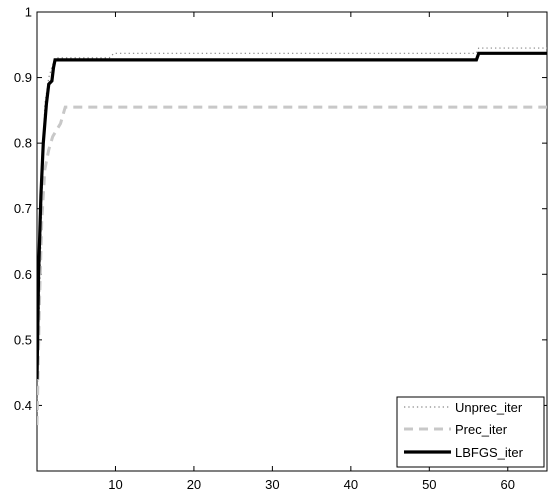 This screenshot has height=500, width=551. Describe the element at coordinates (481, 429) in the screenshot. I see `legend-label-prec-iter: Prec_iter` at that location.